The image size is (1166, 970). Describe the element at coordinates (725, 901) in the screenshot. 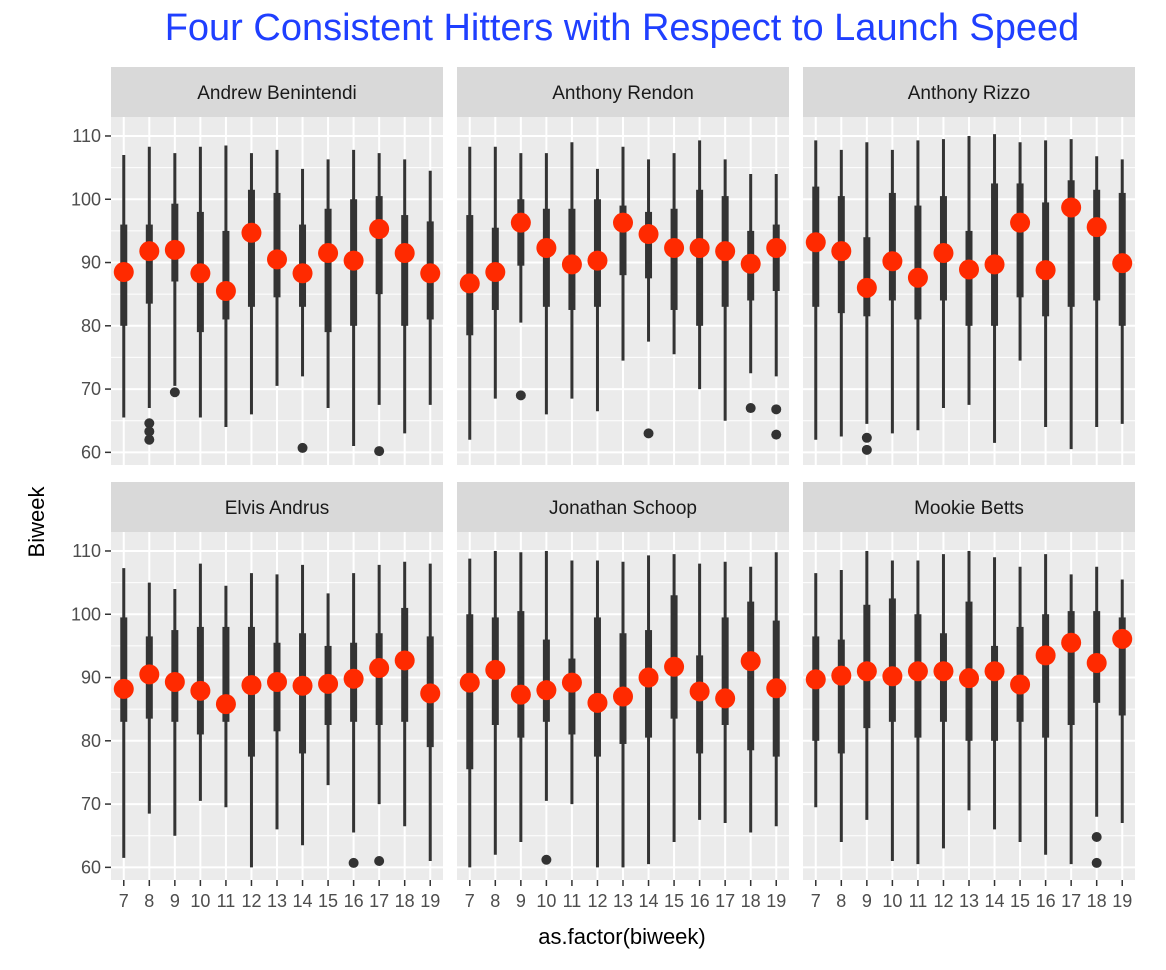

I see `x-tick-label: 17` at that location.